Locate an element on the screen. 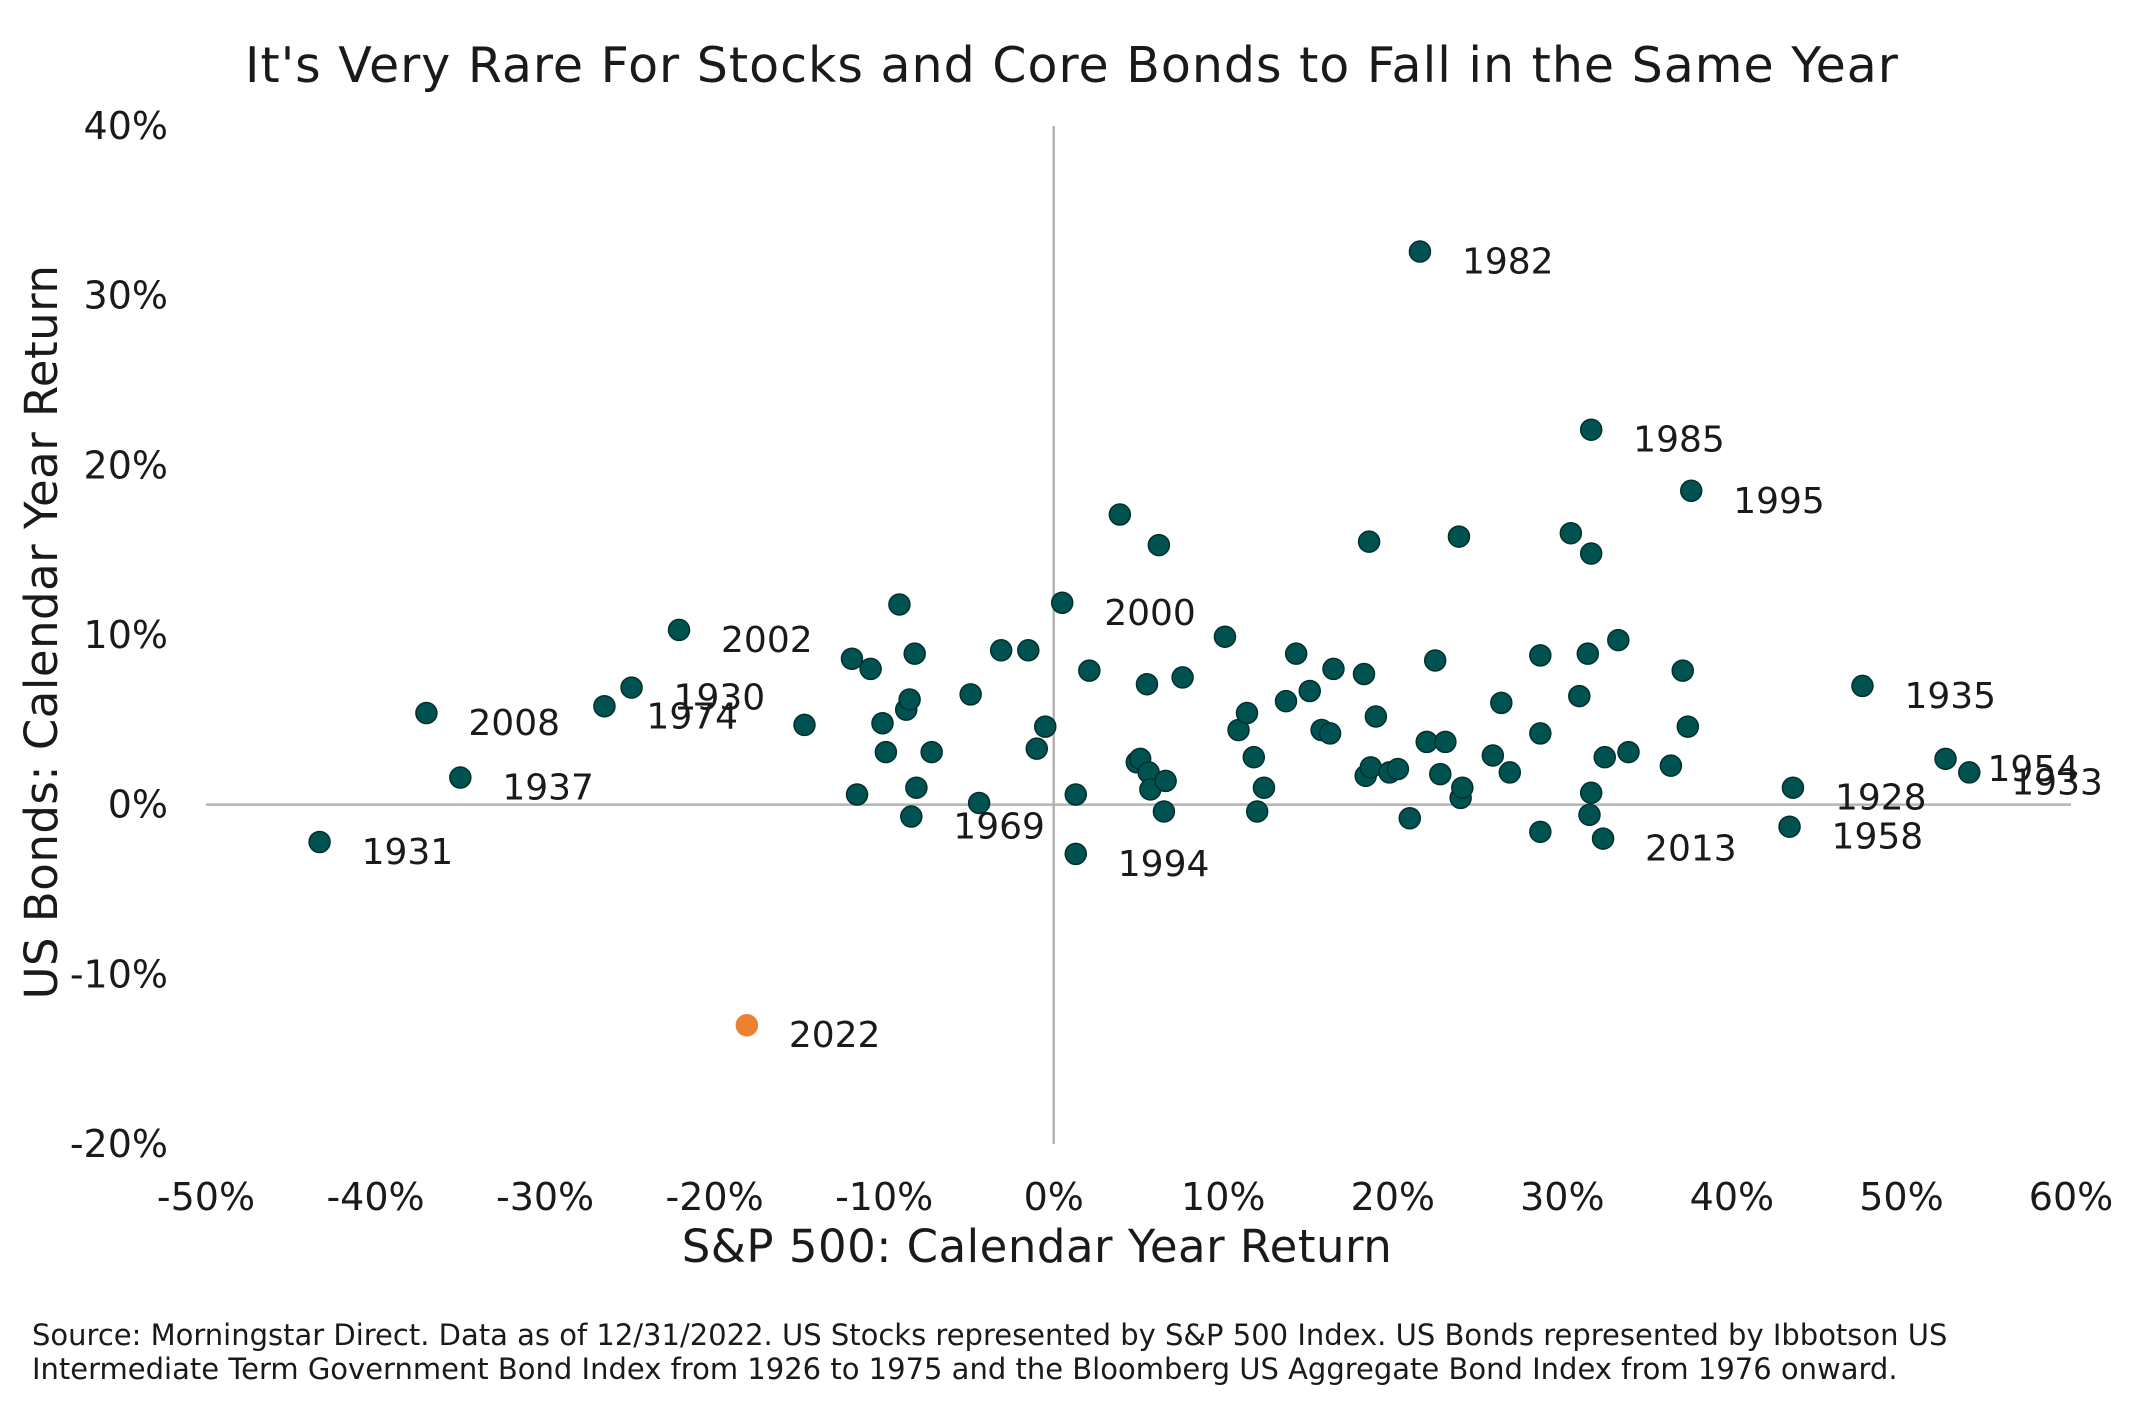  y-tick-label: 40% is located at coordinates (126, 126).